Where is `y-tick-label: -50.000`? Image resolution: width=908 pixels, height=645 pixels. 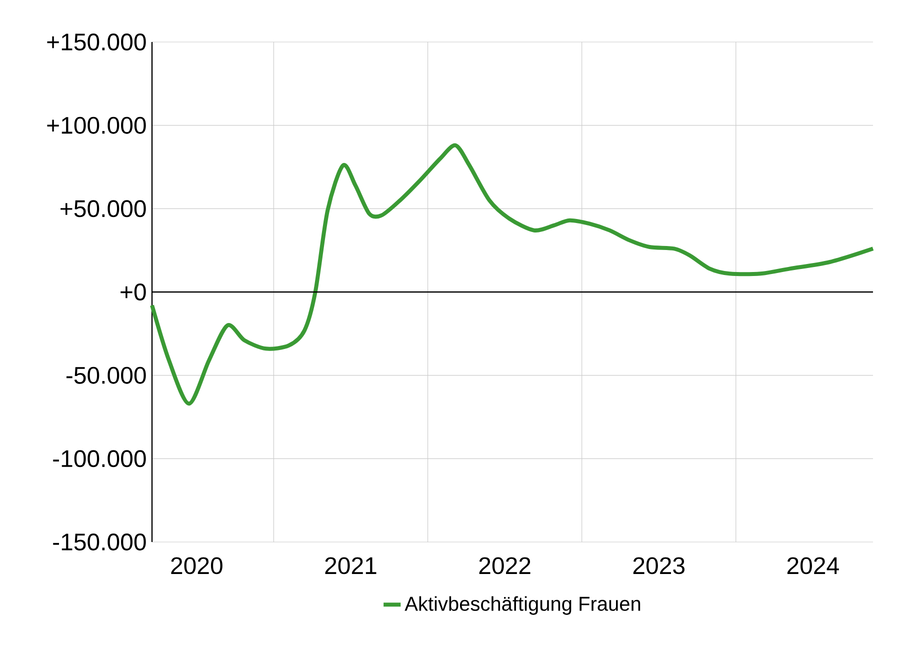
y-tick-label: -50.000 is located at coordinates (106, 375).